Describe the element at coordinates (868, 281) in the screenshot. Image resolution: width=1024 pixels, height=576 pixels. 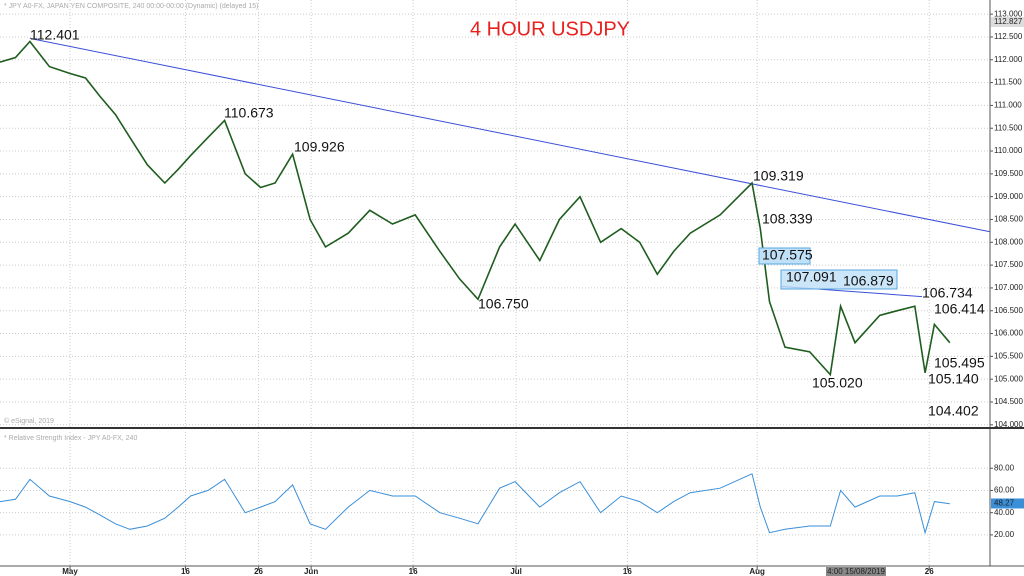
I see `price-annotation: 106.879` at that location.